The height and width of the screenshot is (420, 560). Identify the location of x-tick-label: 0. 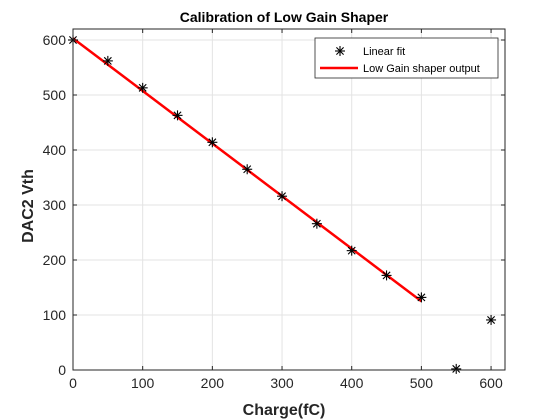
(73, 383).